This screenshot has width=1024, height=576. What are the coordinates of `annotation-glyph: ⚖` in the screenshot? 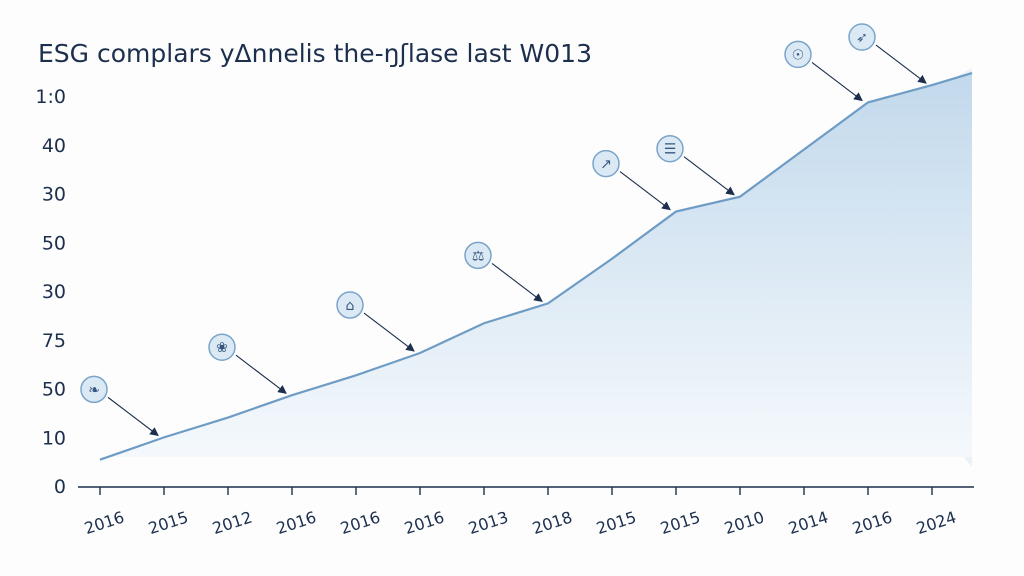 It's located at (478, 256).